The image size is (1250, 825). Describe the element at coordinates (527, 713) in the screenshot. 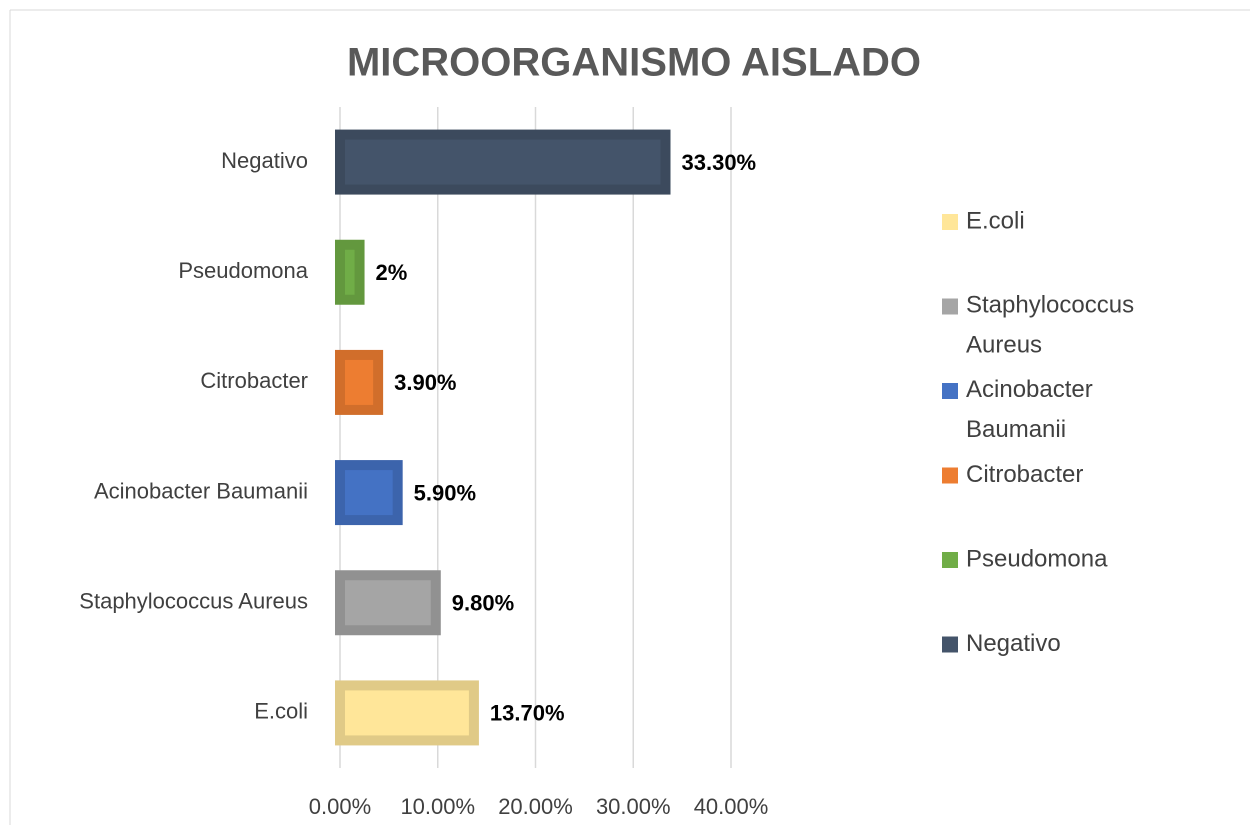

I see `data-label: 13.70%` at that location.